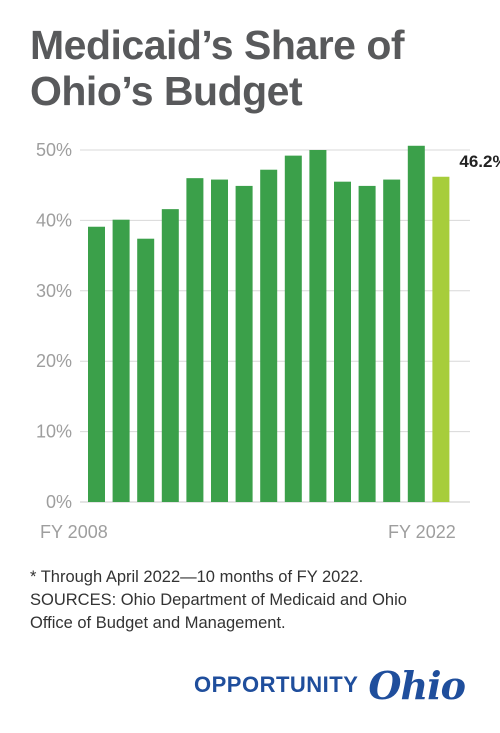 The height and width of the screenshot is (733, 500). Describe the element at coordinates (59, 502) in the screenshot. I see `y-tick-label: 0%` at that location.